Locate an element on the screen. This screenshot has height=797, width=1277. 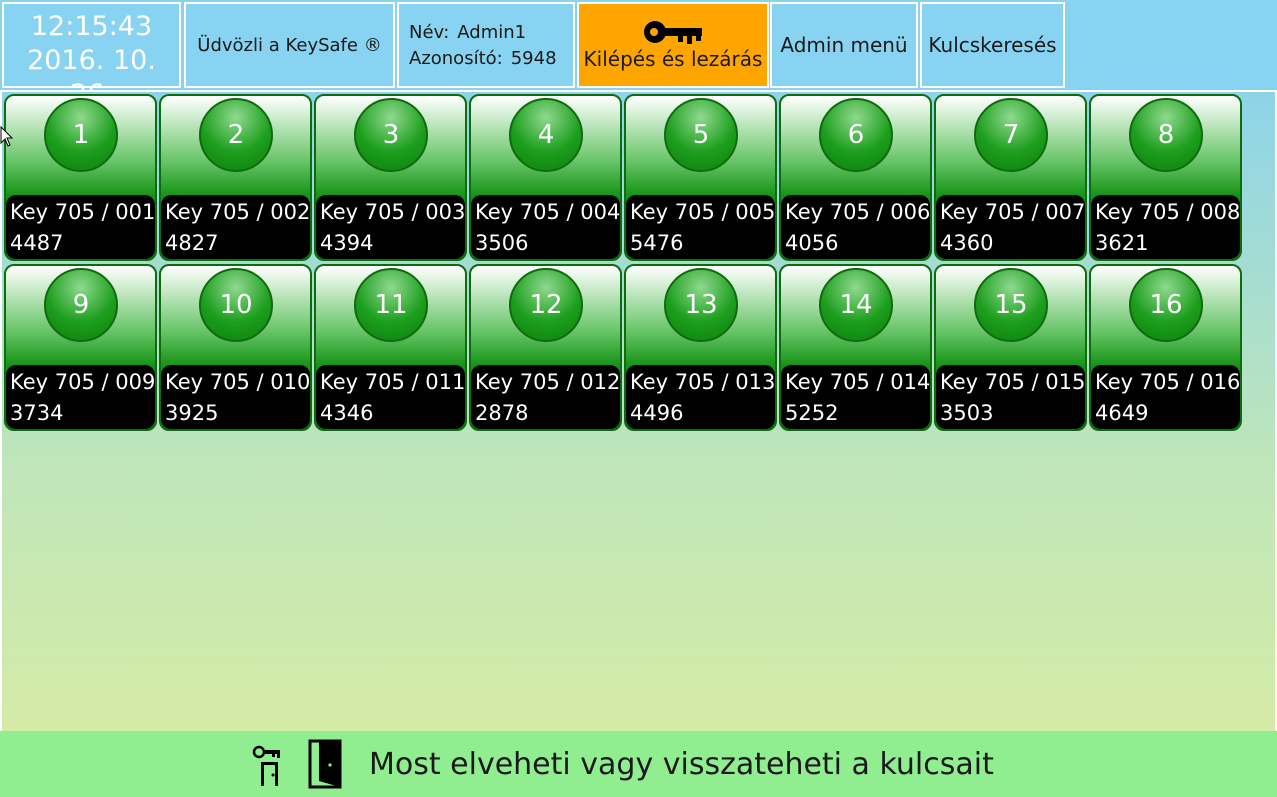
key-tile-7: 7 Key 705 / 007 4360 is located at coordinates (1010, 177).